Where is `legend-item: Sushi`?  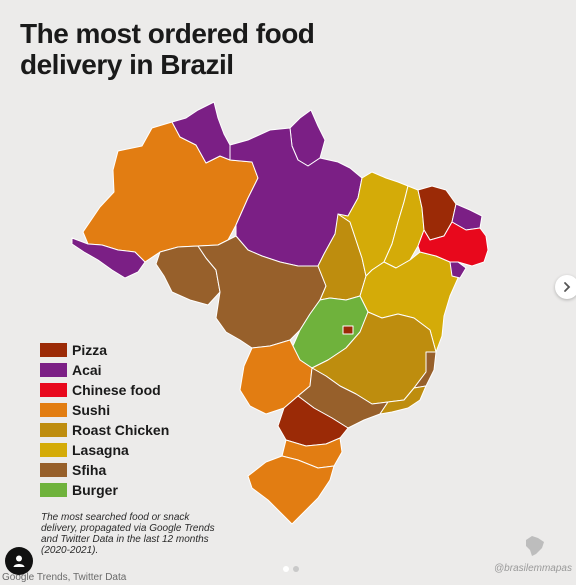
legend-item: Sushi is located at coordinates (104, 410).